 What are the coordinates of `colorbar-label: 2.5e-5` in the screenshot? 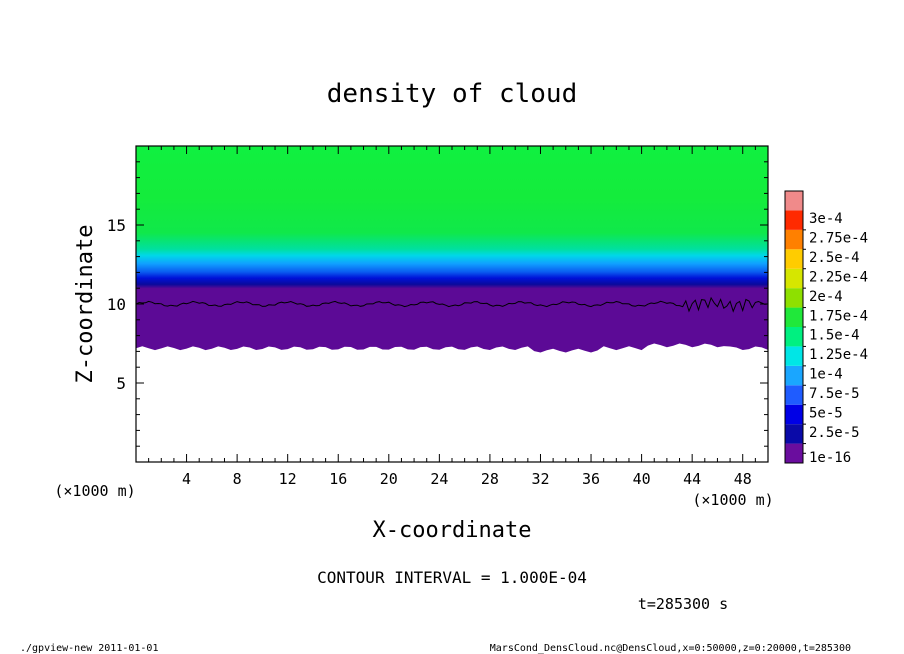 It's located at (834, 433).